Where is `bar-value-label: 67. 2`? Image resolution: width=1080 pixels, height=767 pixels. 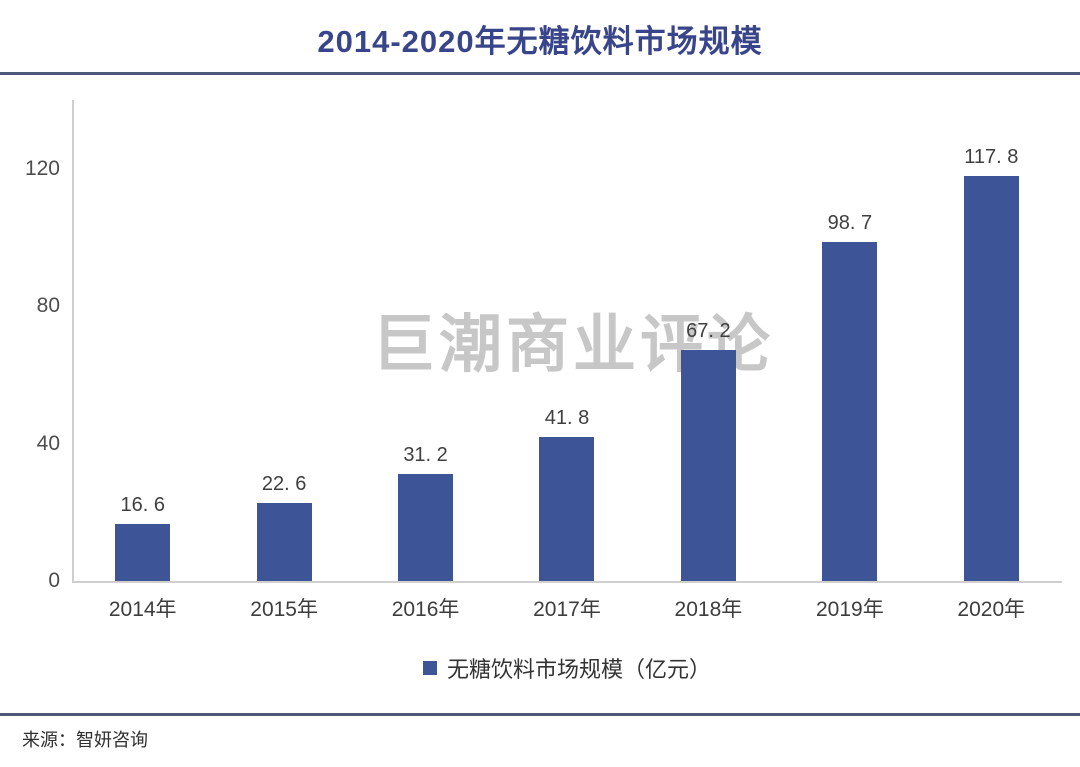
bar-value-label: 67. 2 is located at coordinates (708, 331).